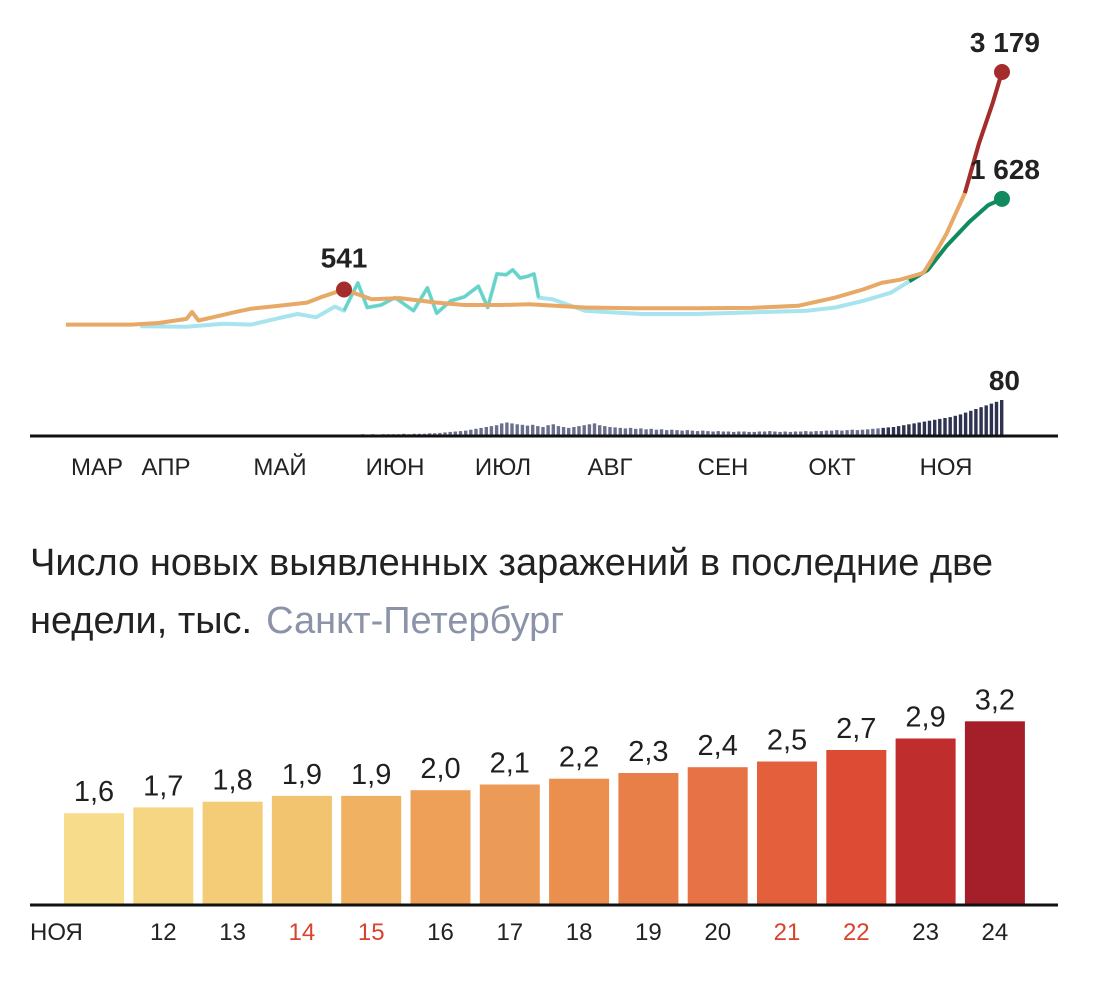 This screenshot has height=988, width=1106. I want to click on category-tick-label: 19, so click(648, 932).